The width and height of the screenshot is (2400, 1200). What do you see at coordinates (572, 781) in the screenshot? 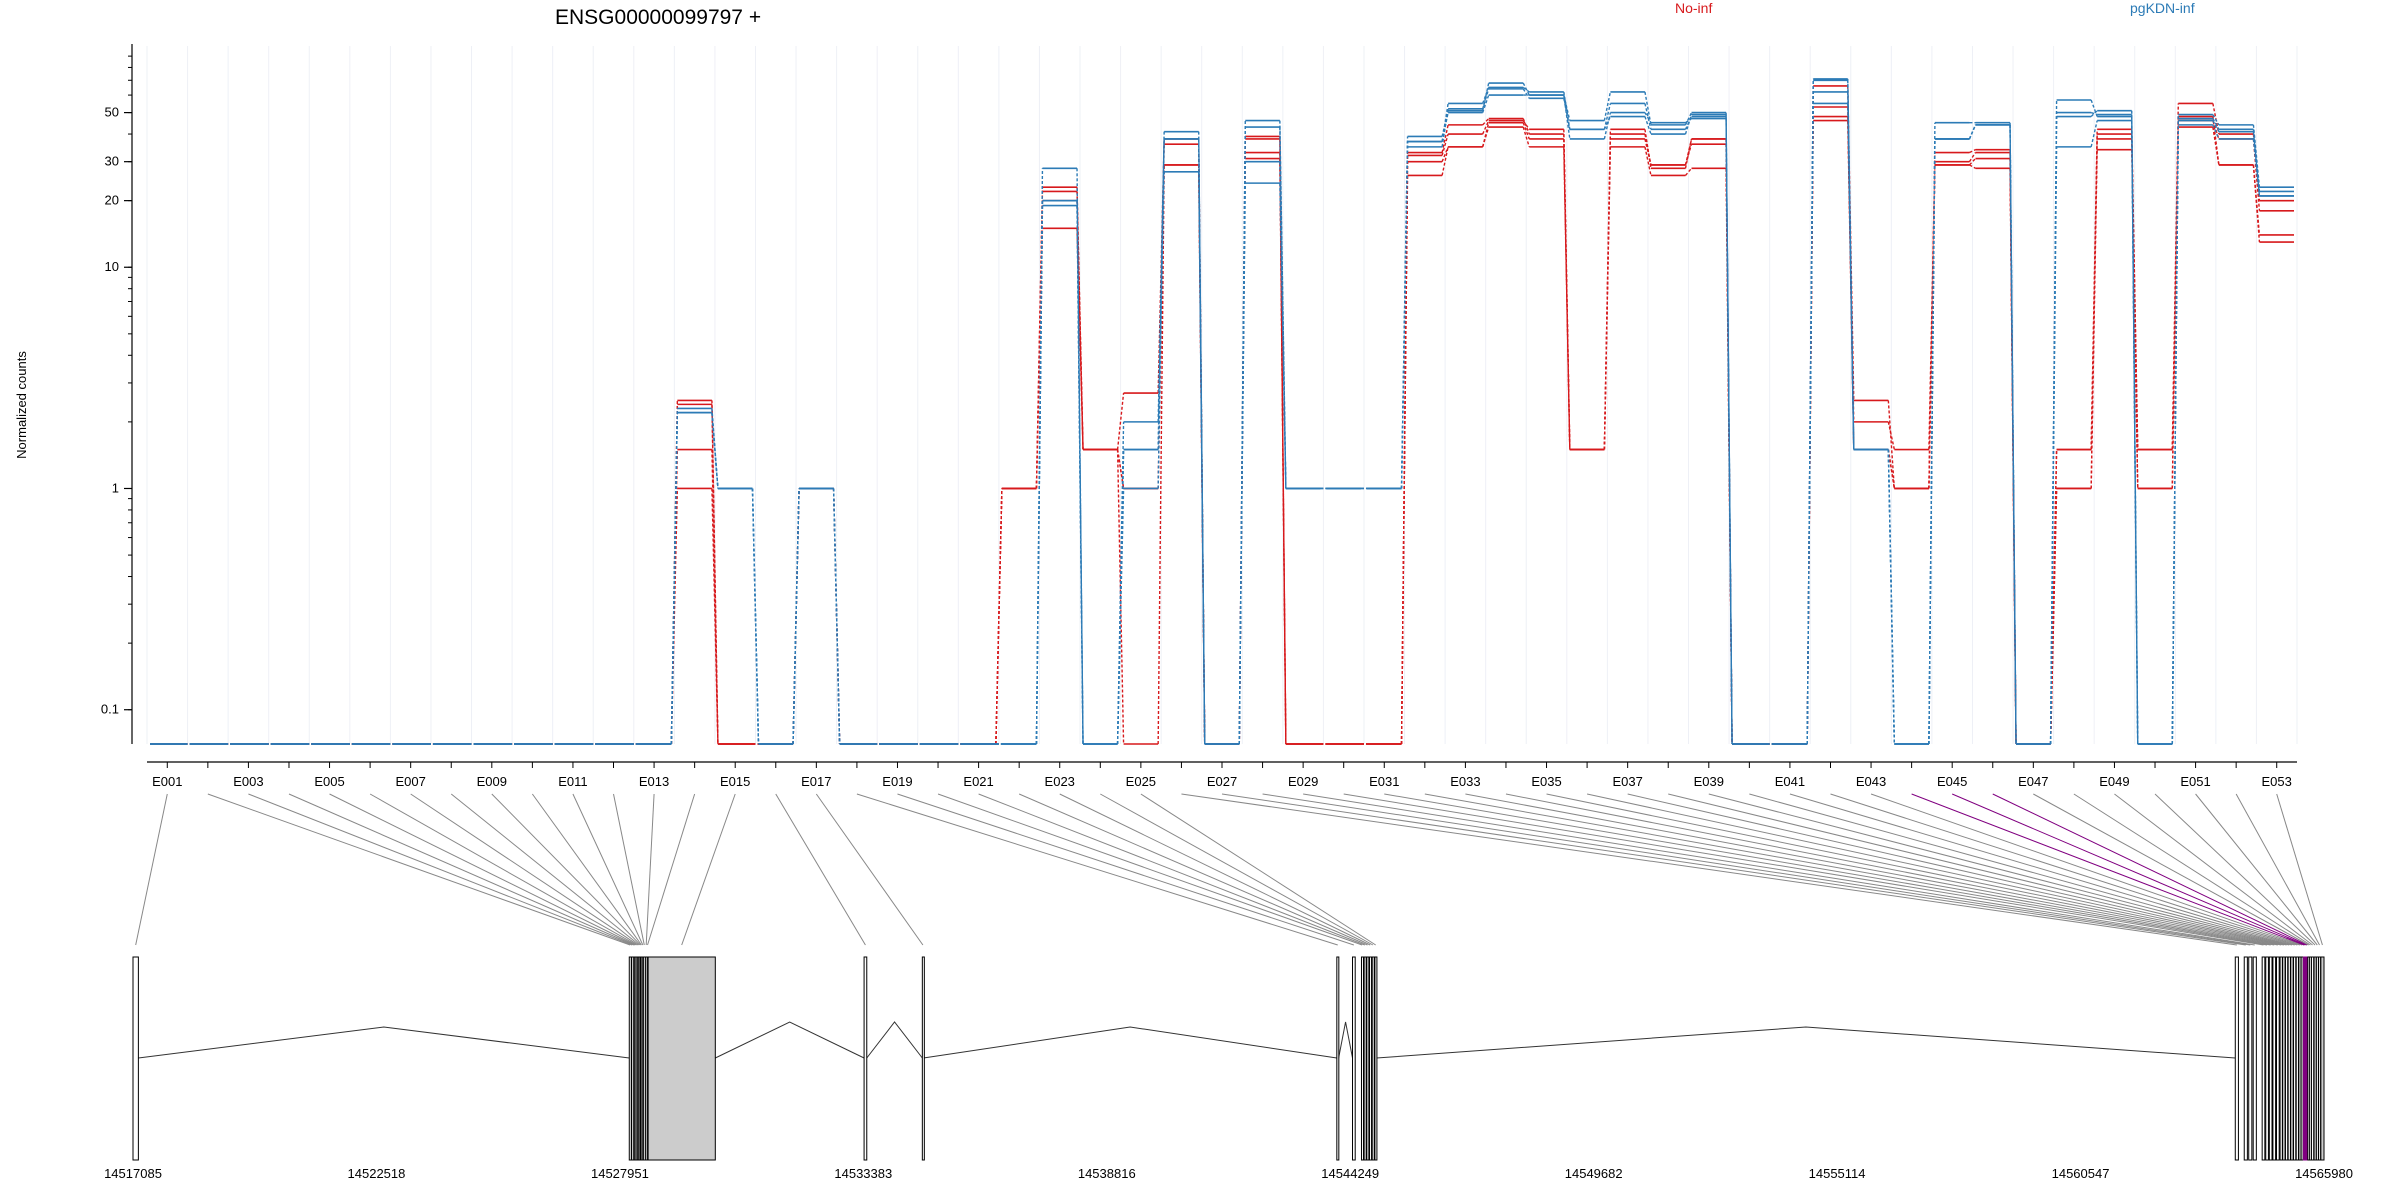
I see `x-tick-label: E011` at bounding box center [572, 781].